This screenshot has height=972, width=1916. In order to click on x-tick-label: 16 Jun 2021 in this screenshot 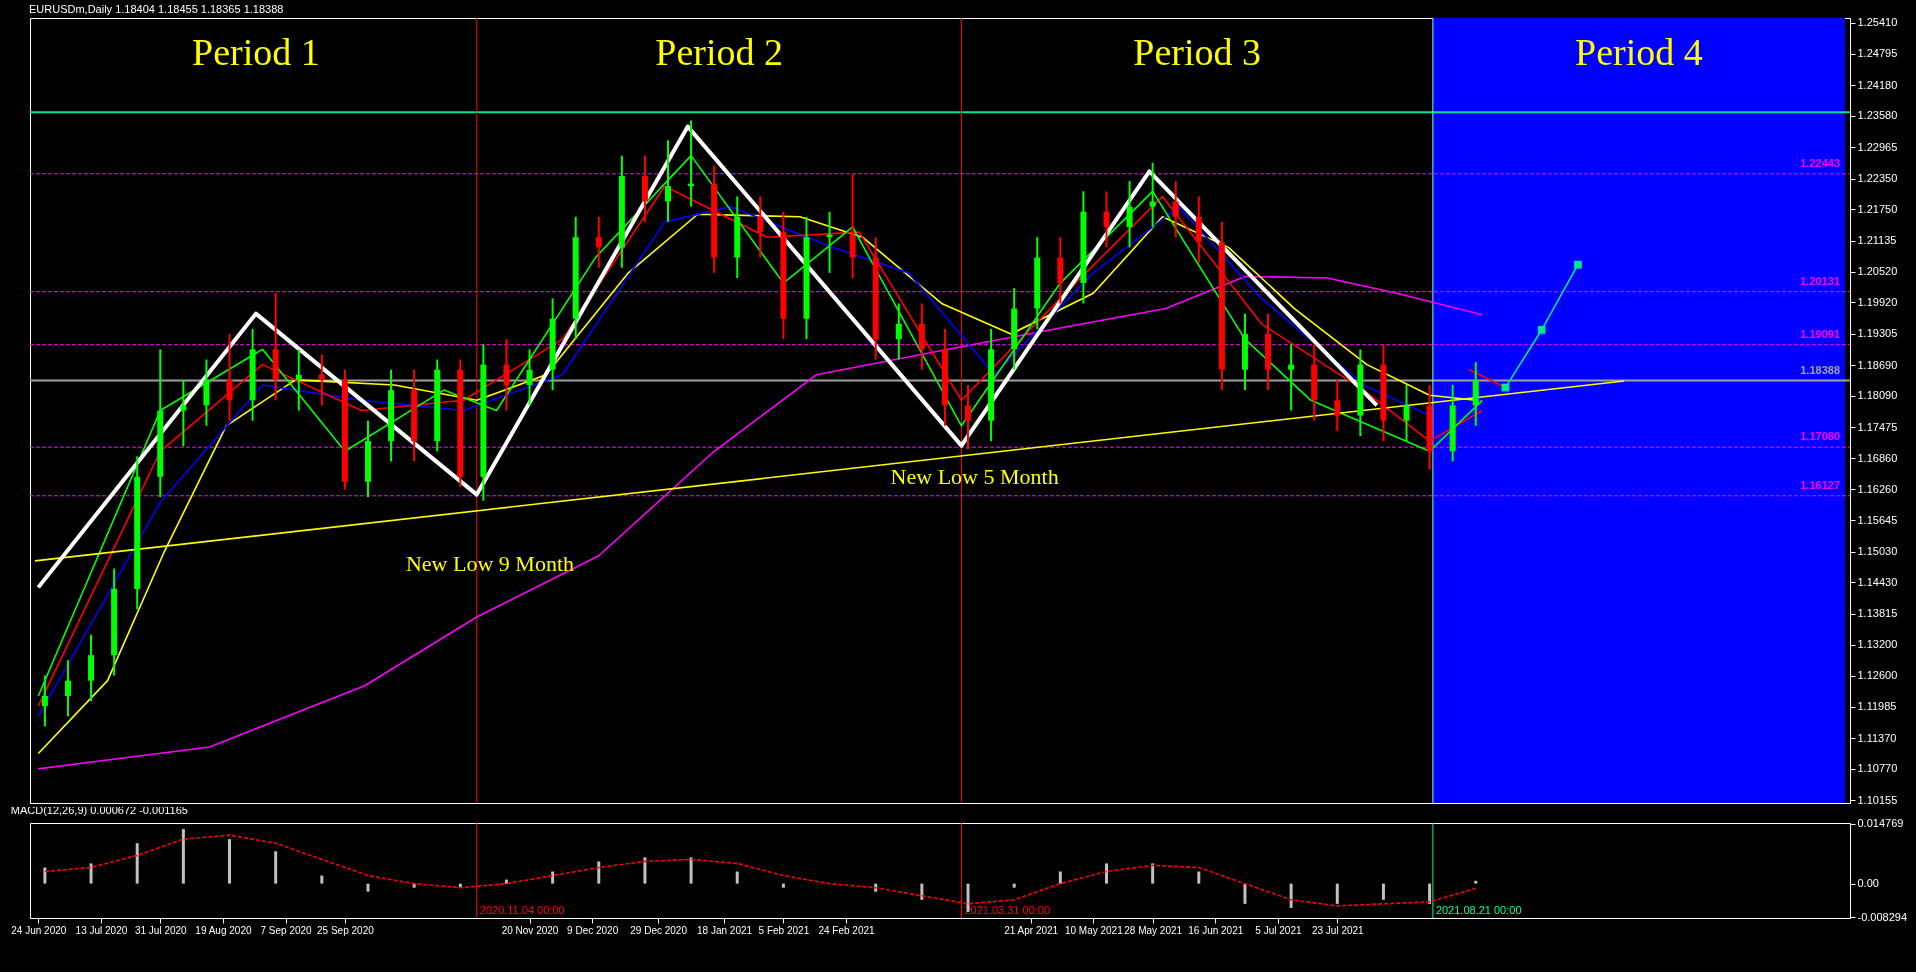, I will do `click(1216, 930)`.